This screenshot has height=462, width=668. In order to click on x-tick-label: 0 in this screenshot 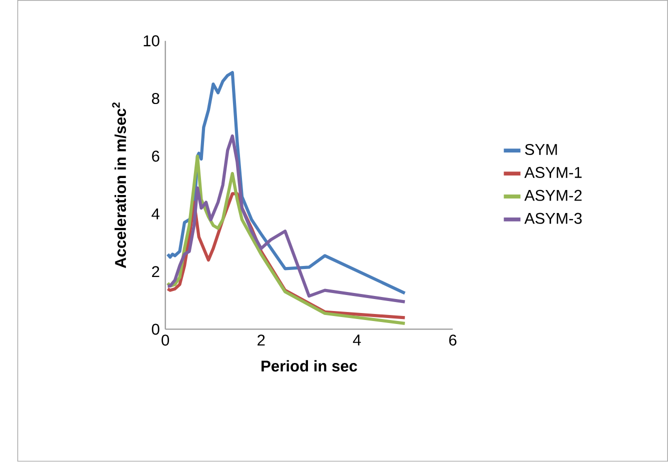, I will do `click(166, 340)`.